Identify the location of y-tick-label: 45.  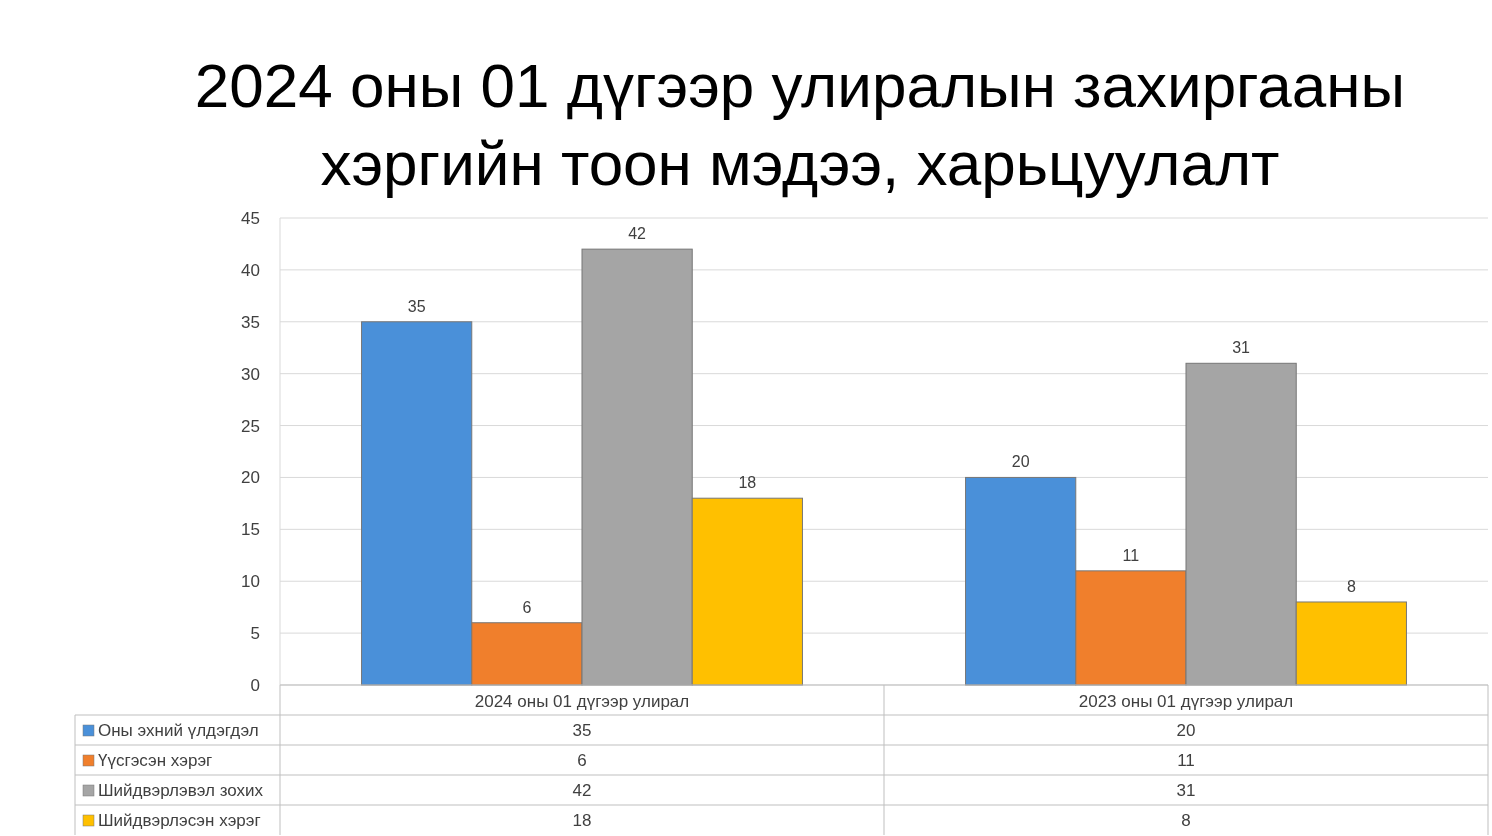
(250, 218).